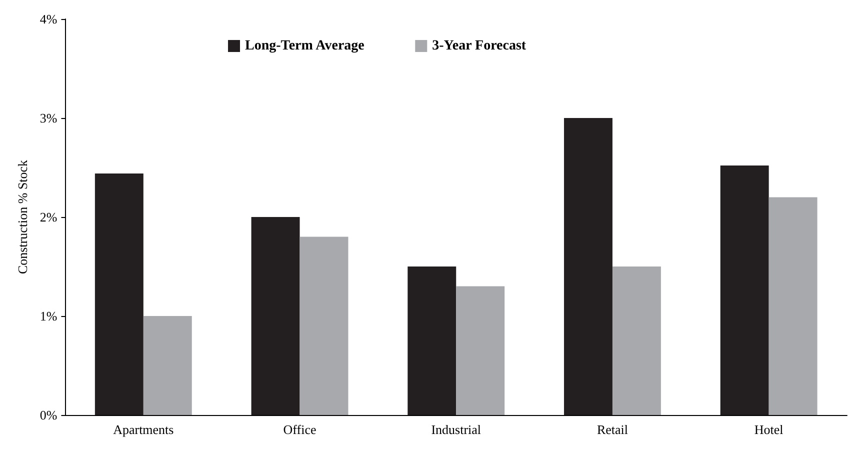 This screenshot has height=458, width=859. What do you see at coordinates (143, 429) in the screenshot?
I see `x-tick-label: Apartments` at bounding box center [143, 429].